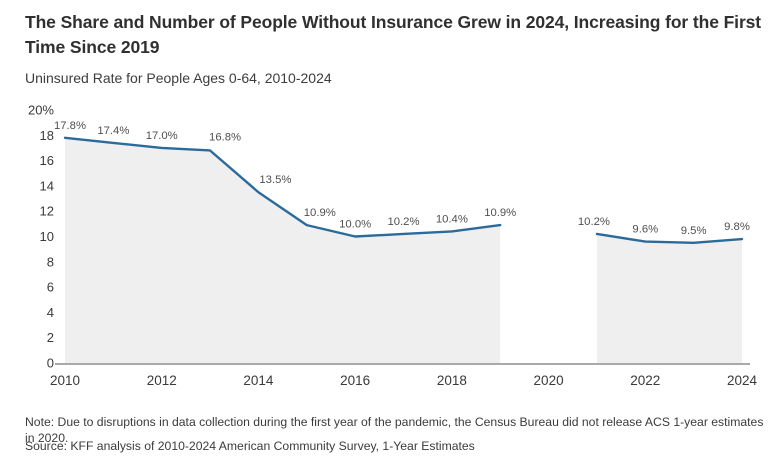  I want to click on x-tick-label: 2012, so click(162, 380).